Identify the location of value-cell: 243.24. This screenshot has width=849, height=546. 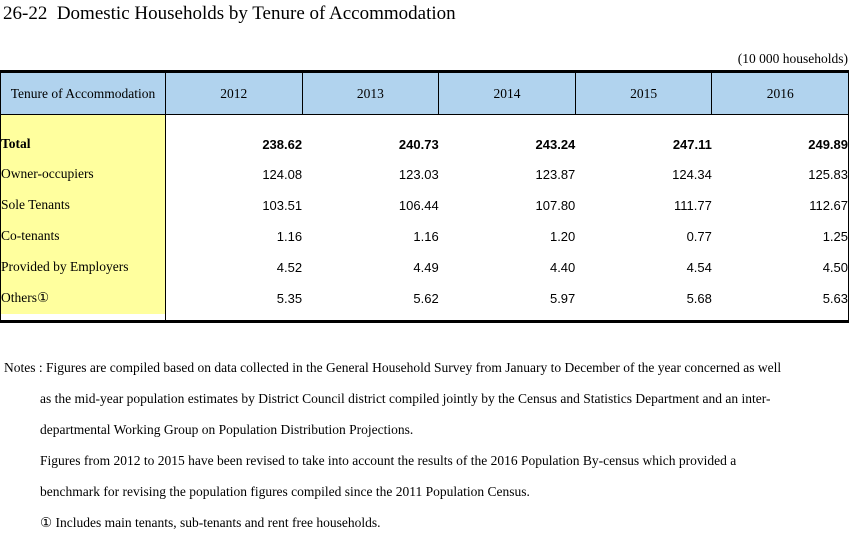
(555, 144).